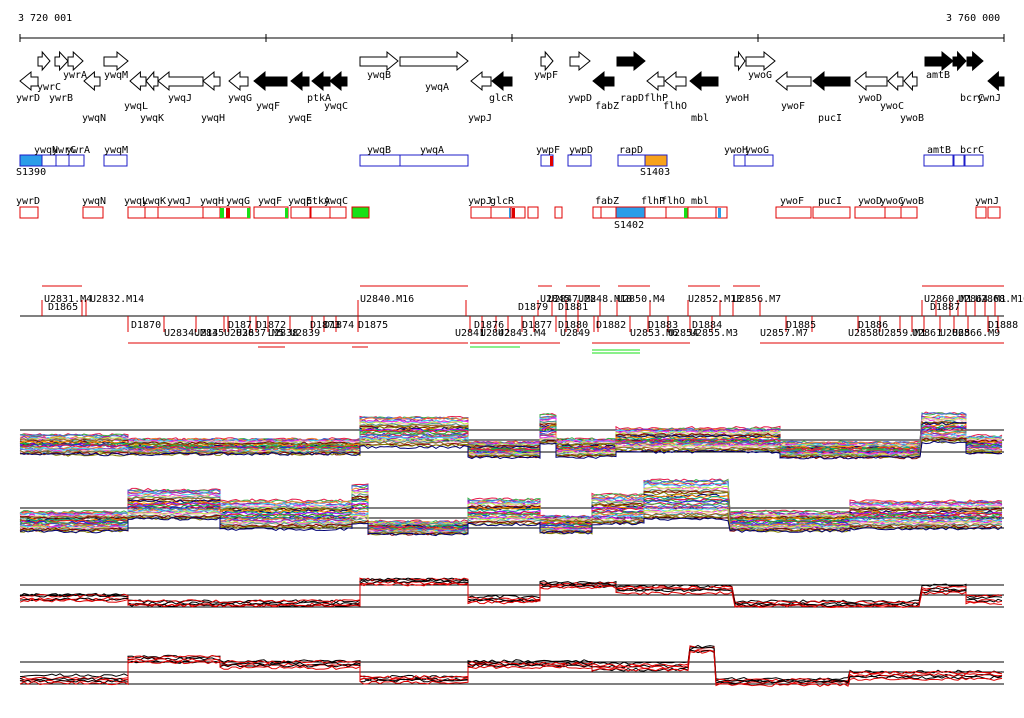  What do you see at coordinates (46, 150) in the screenshot?
I see `feature-label: ywqN` at bounding box center [46, 150].